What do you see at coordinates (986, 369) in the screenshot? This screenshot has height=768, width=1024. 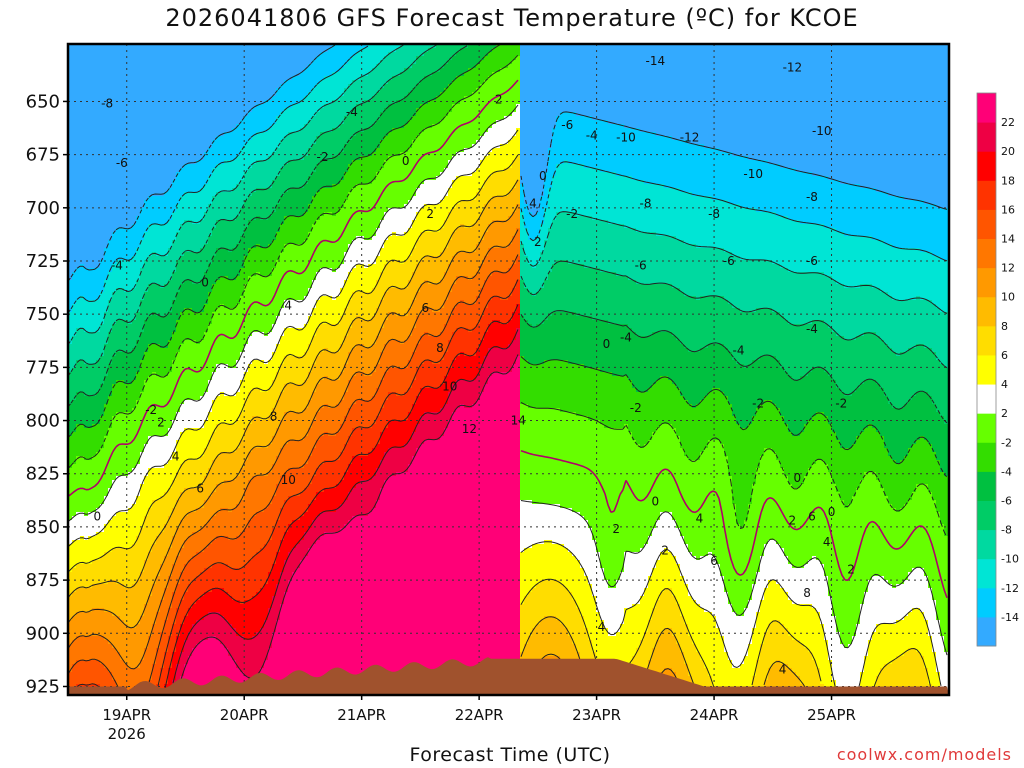 I see `colorbar-frame` at bounding box center [986, 369].